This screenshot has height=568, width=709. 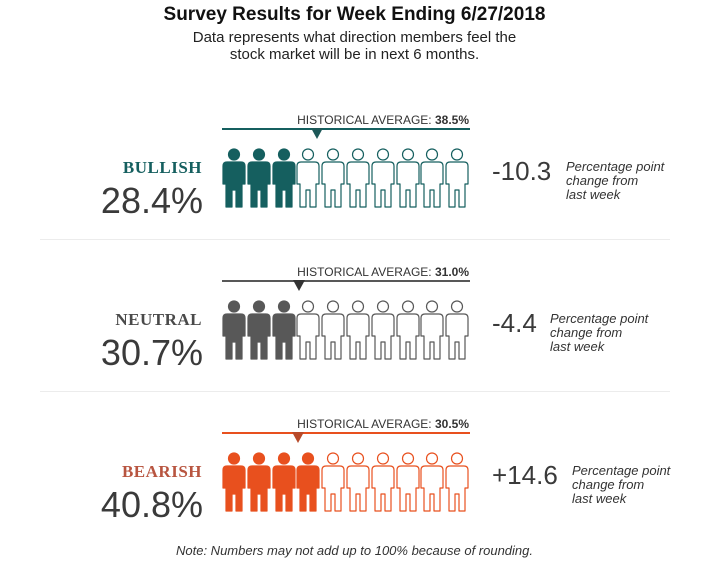 What do you see at coordinates (621, 484) in the screenshot?
I see `bearish-change-note: Percentage point change from last week` at bounding box center [621, 484].